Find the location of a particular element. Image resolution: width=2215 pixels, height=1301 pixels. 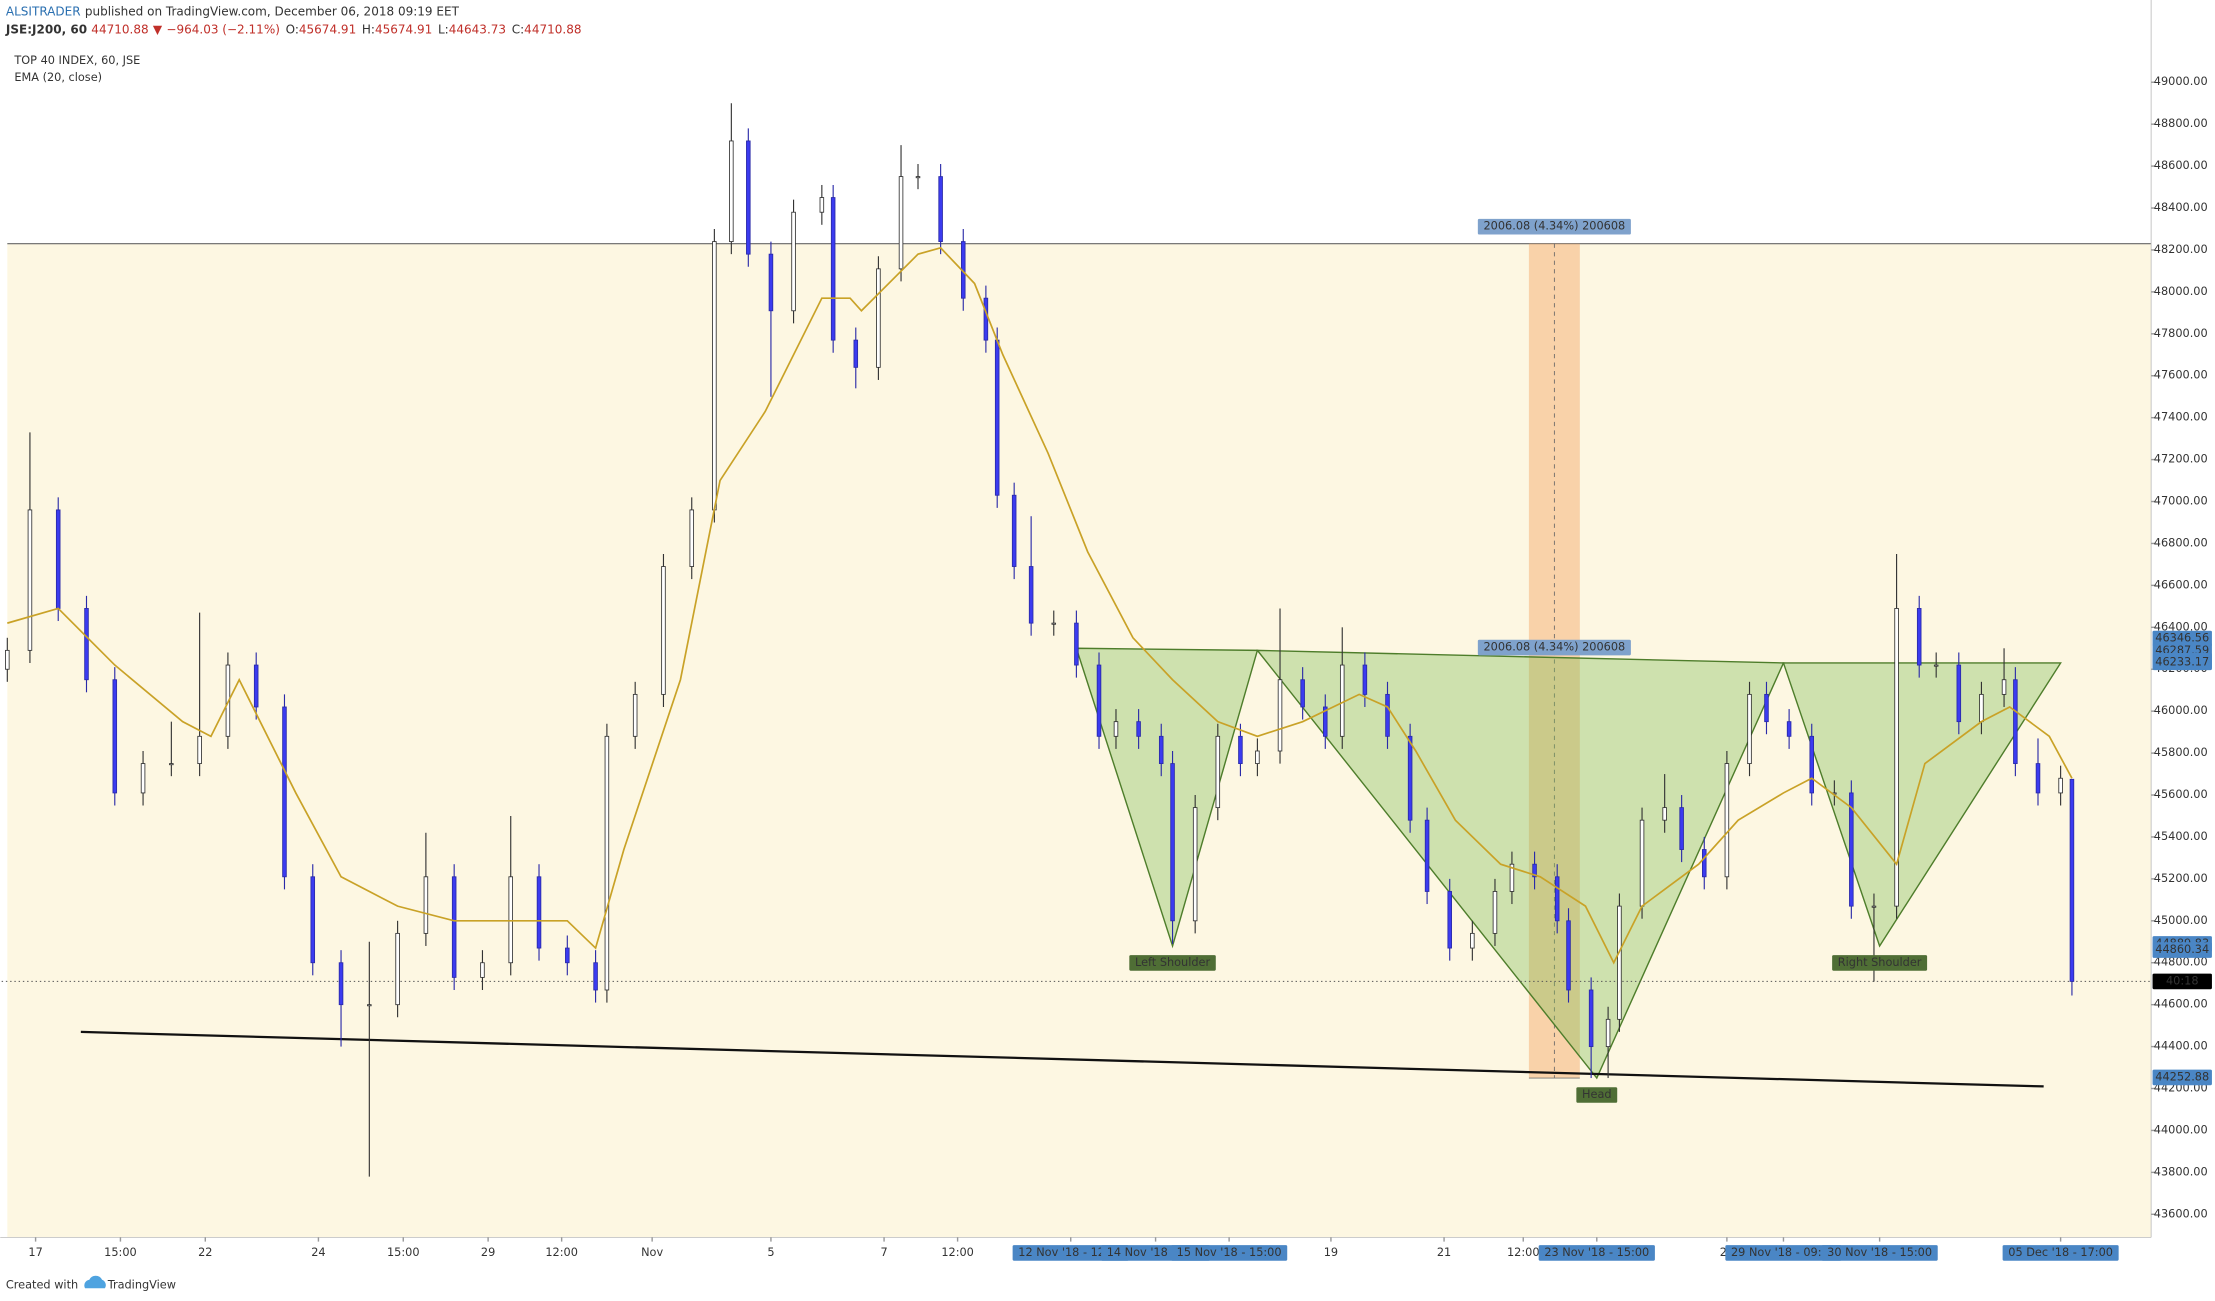

ohlc-value: 44643.73 is located at coordinates (477, 29).